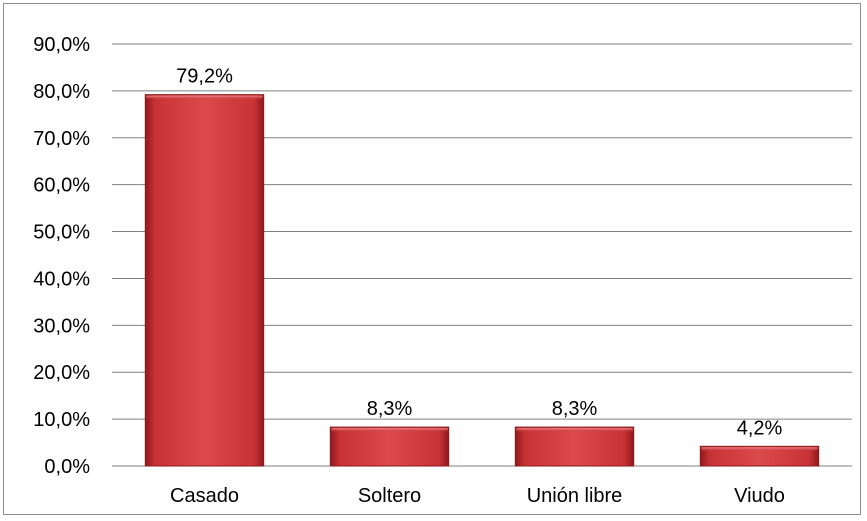 The width and height of the screenshot is (867, 521). Describe the element at coordinates (760, 428) in the screenshot. I see `data-label: 4,2%` at that location.